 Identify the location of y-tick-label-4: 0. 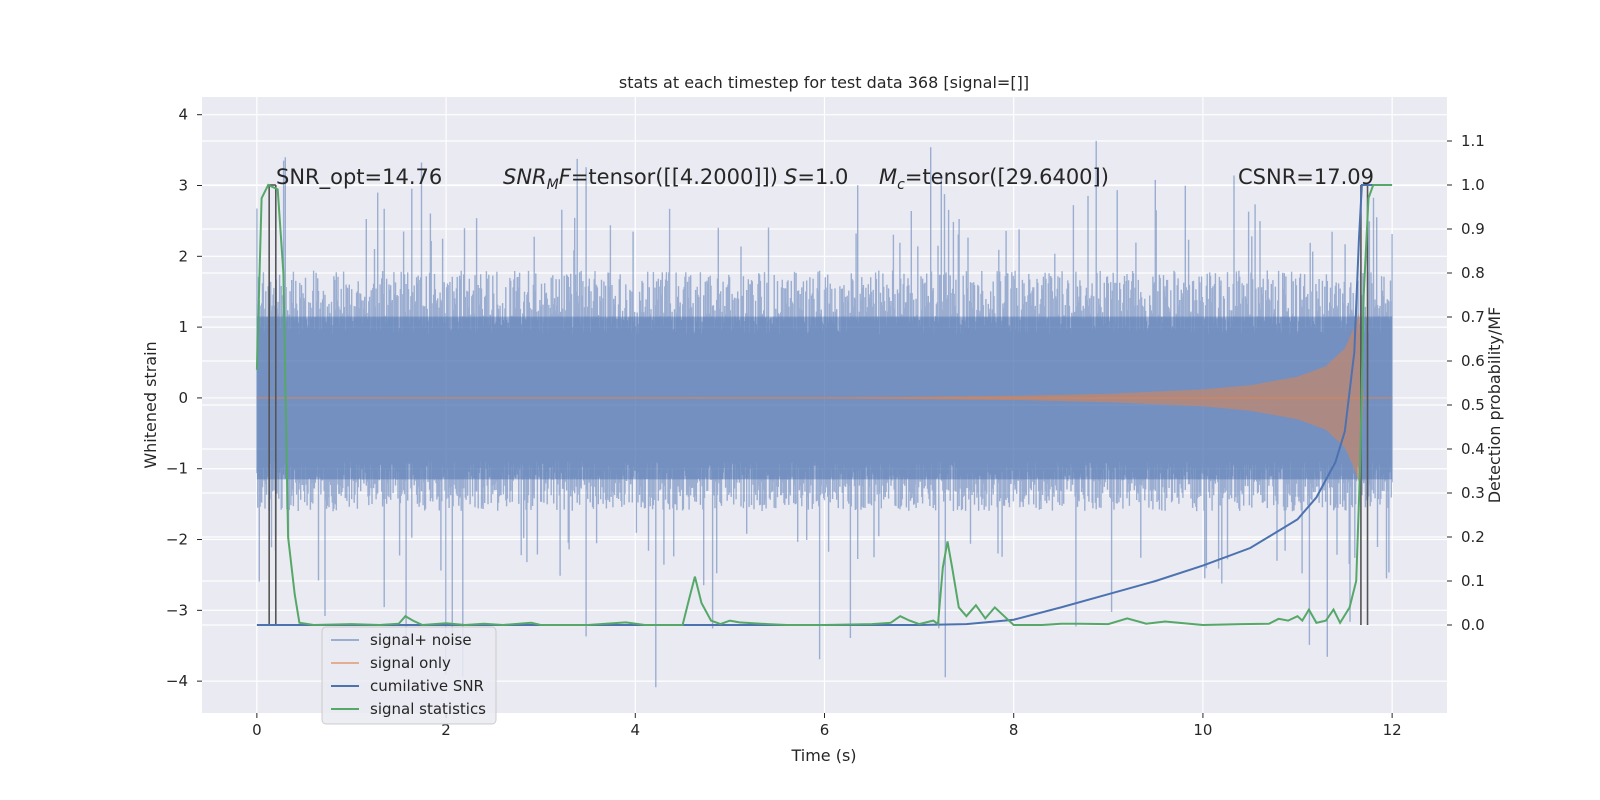
(183, 398).